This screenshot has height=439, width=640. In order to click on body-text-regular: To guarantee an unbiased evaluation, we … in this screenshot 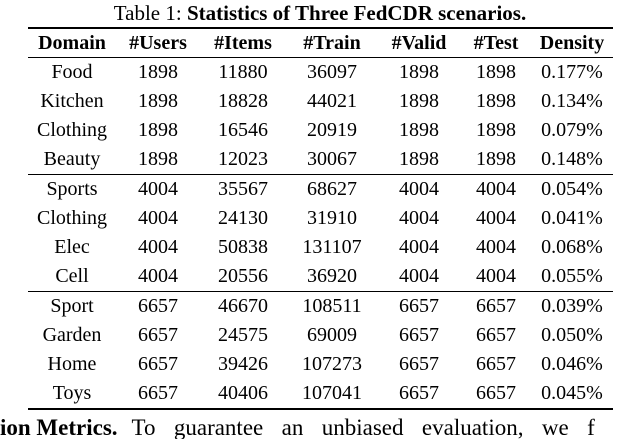, I will do `click(363, 427)`.